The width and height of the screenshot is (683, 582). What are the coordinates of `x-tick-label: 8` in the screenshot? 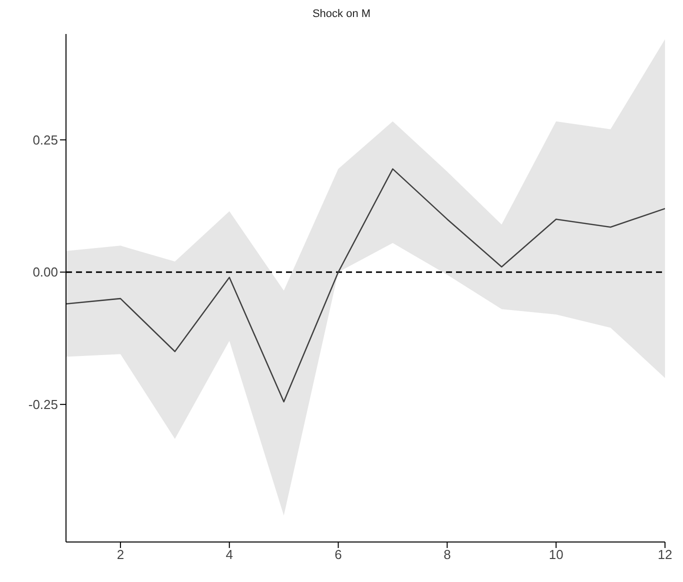 It's located at (447, 554).